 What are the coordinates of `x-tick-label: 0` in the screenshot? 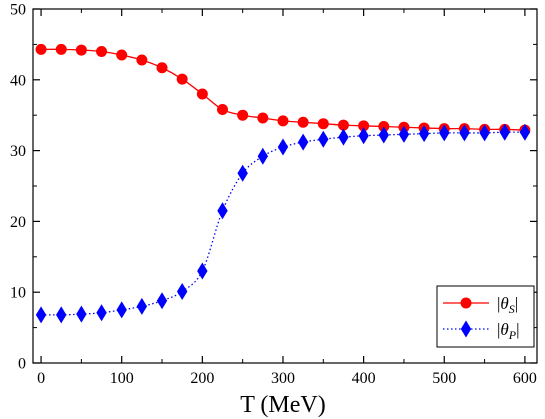 It's located at (41, 378).